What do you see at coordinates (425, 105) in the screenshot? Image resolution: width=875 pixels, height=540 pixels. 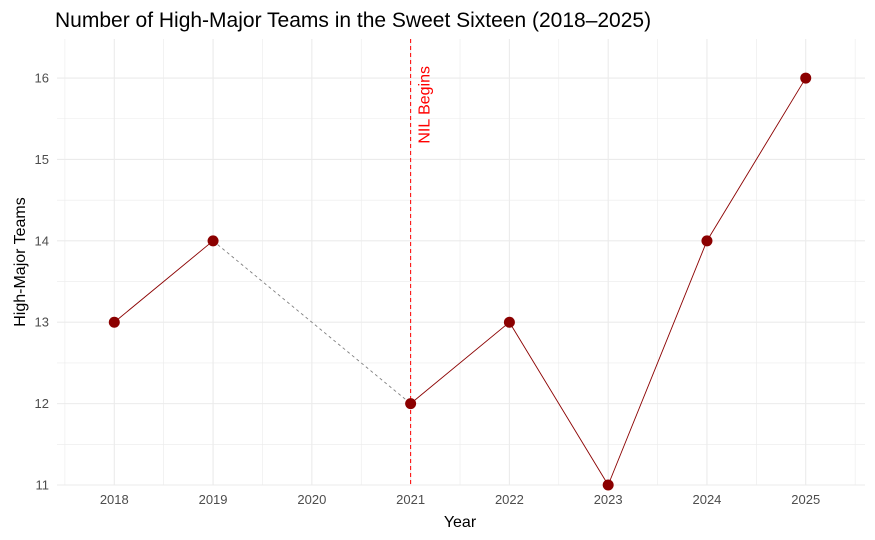 I see `annotation-label: NIL Begins` at bounding box center [425, 105].